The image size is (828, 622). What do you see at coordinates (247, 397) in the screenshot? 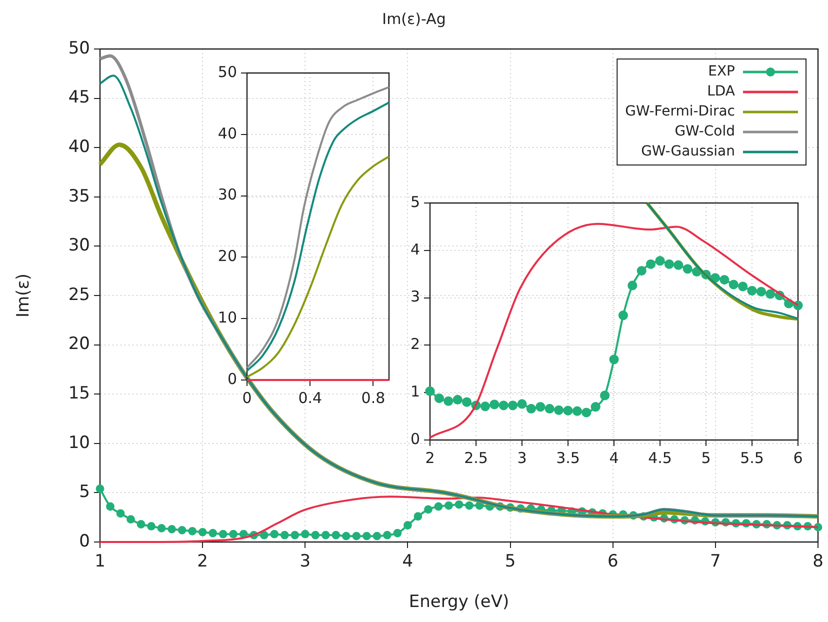
I see `x-tick-label: 0` at bounding box center [247, 397].